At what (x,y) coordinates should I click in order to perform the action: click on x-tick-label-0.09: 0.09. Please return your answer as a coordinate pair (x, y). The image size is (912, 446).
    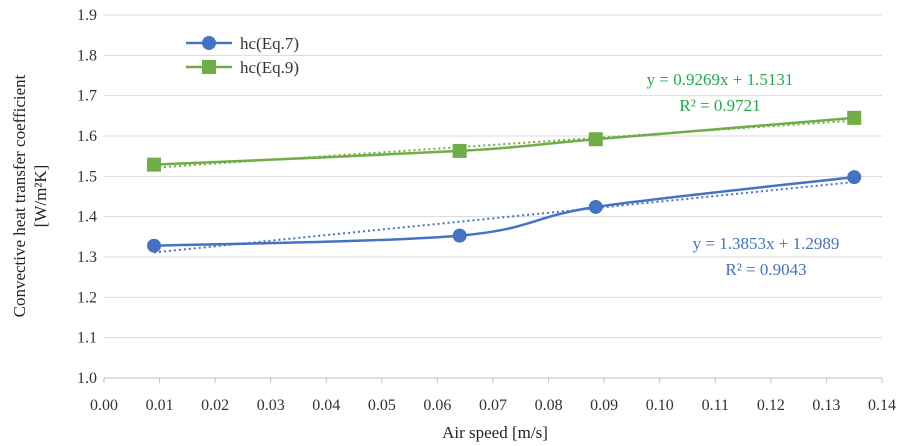
    Looking at the image, I should click on (604, 405).